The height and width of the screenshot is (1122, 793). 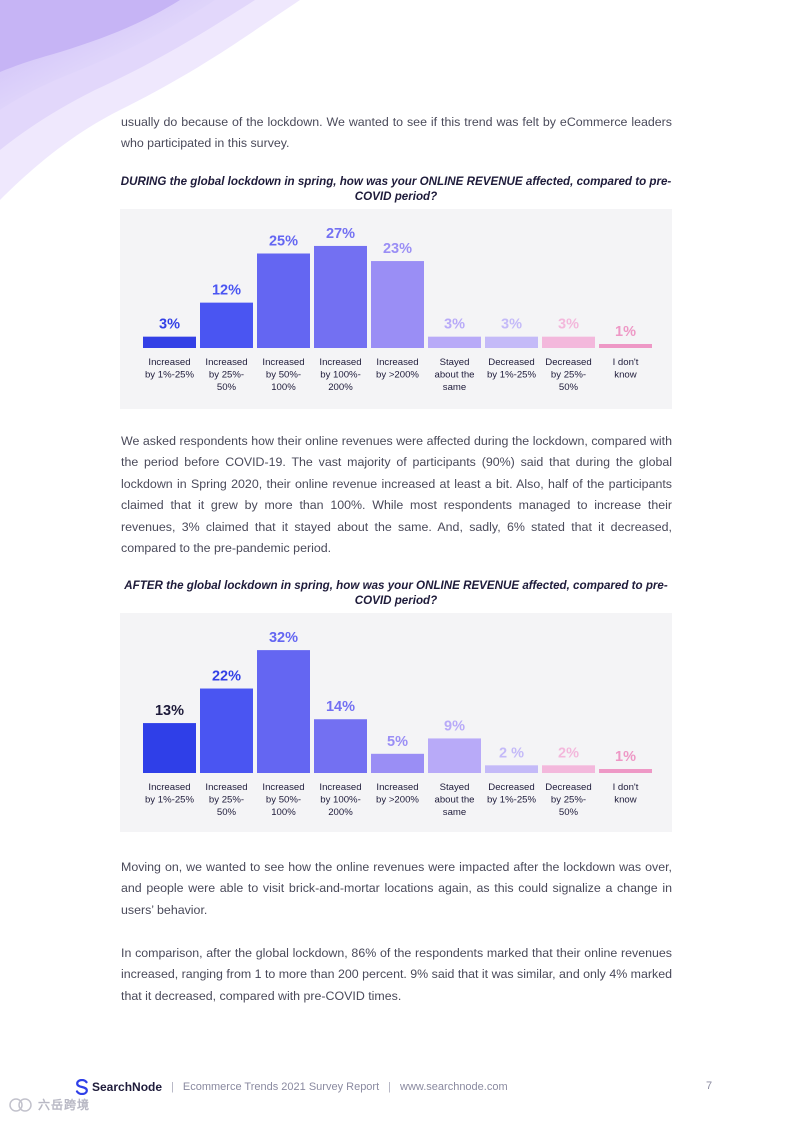 I want to click on bar-value-label-3: 14%, so click(x=340, y=707).